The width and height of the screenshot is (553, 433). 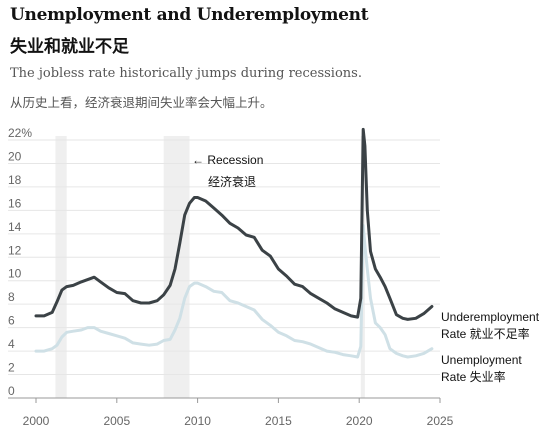 What do you see at coordinates (11, 391) in the screenshot?
I see `y-tick-label: 0` at bounding box center [11, 391].